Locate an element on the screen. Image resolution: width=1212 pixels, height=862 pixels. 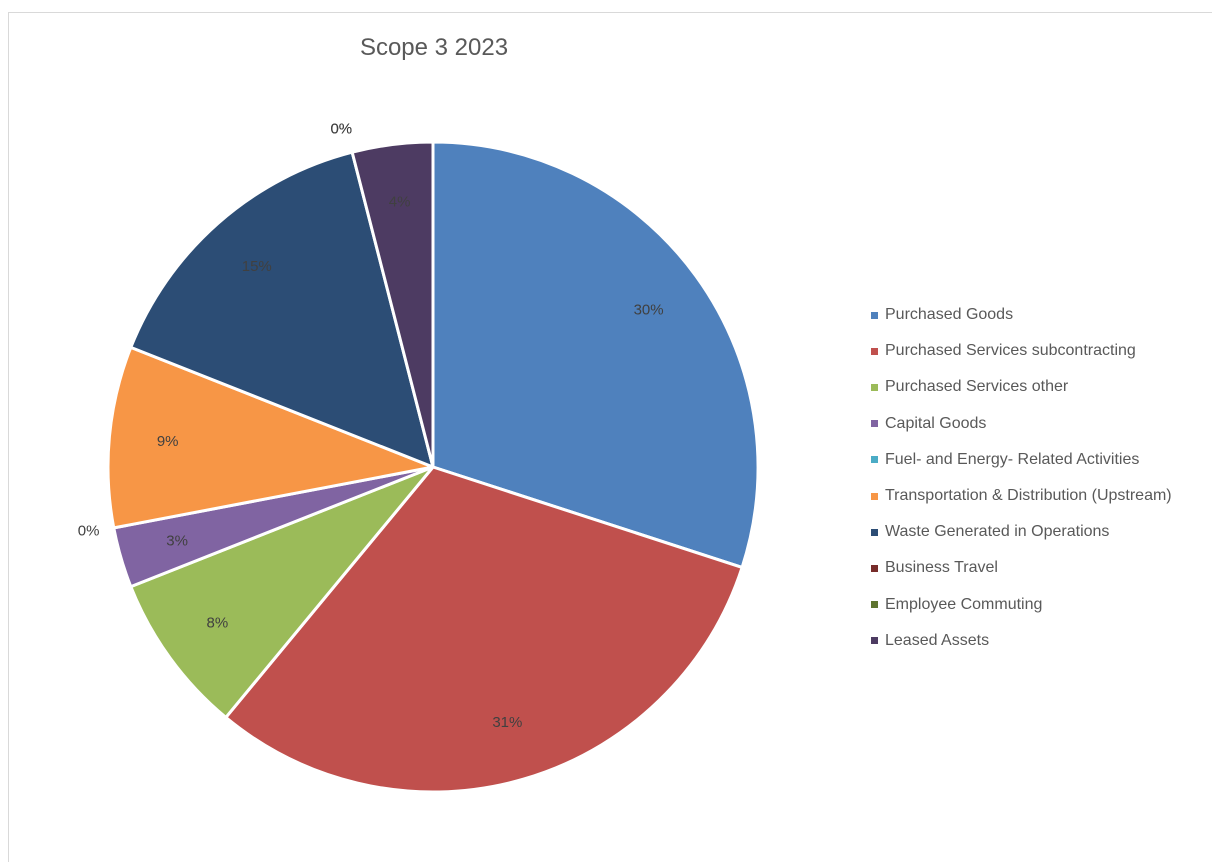
data-label-purchased-goods: 30% is located at coordinates (649, 309).